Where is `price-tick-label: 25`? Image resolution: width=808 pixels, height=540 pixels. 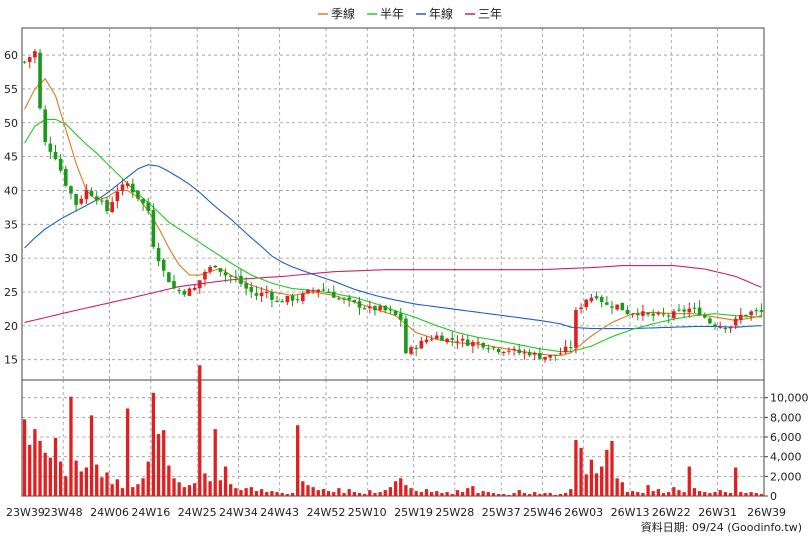
price-tick-label: 25 is located at coordinates (11, 292).